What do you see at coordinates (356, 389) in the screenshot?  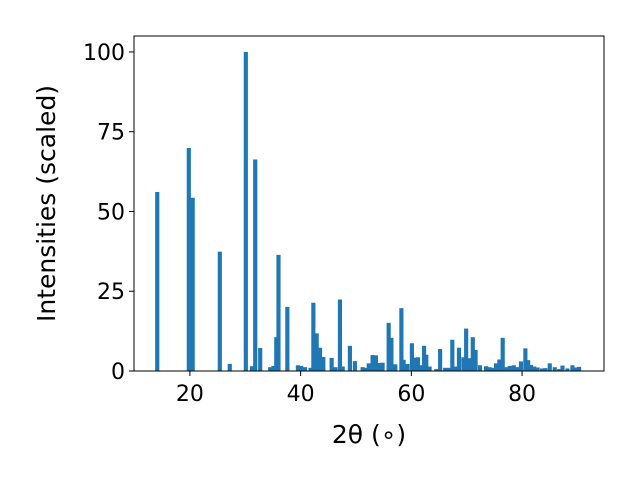 I see `x-axis-ticks: 20 40 60 80` at bounding box center [356, 389].